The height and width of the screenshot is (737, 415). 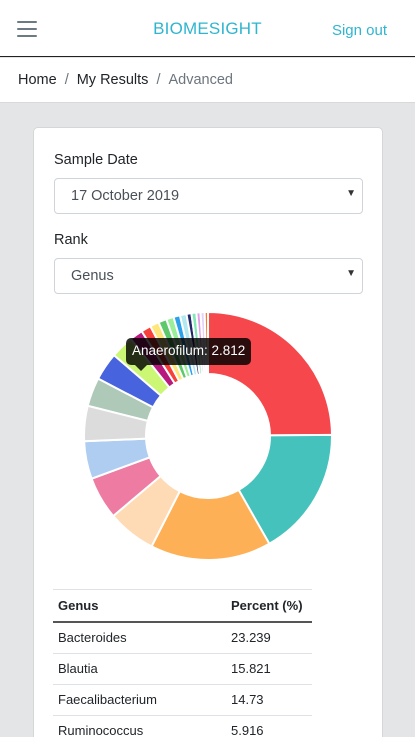 What do you see at coordinates (71, 240) in the screenshot?
I see `rank-label: Rank` at bounding box center [71, 240].